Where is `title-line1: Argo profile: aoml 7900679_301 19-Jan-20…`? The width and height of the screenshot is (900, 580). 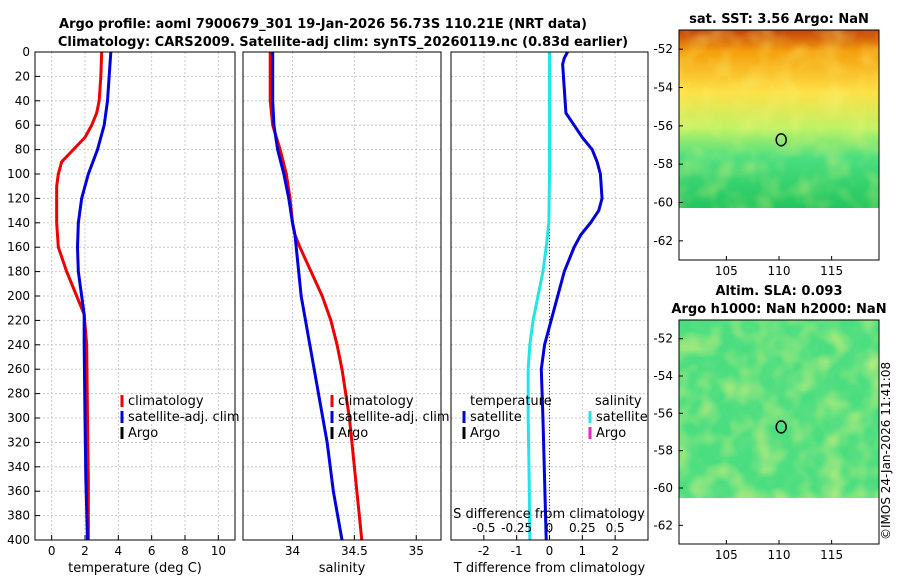
title-line1: Argo profile: aoml 7900679_301 19-Jan-20… is located at coordinates (323, 24).